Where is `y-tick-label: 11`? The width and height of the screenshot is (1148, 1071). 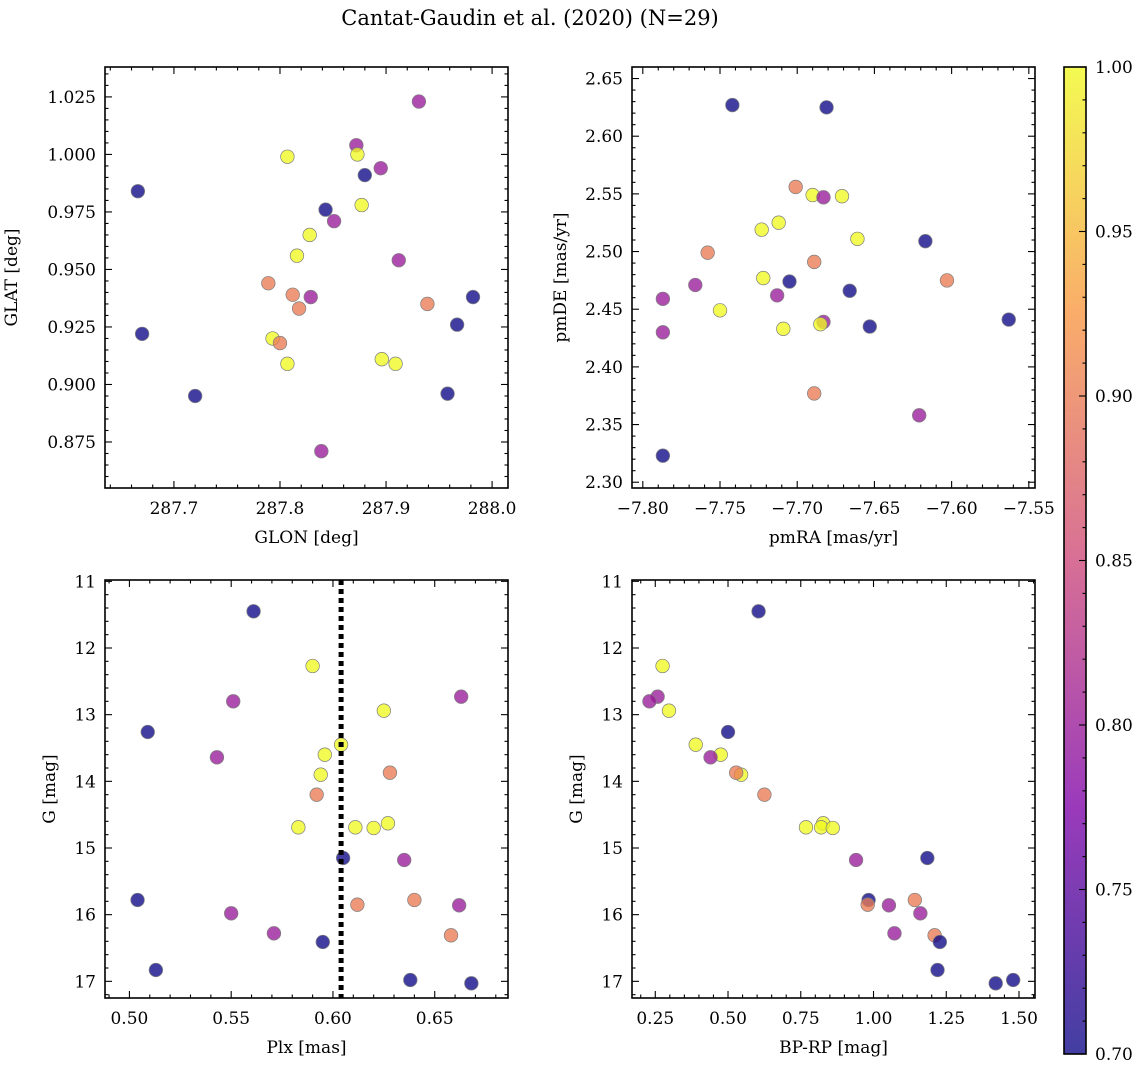
y-tick-label: 11 is located at coordinates (85, 582).